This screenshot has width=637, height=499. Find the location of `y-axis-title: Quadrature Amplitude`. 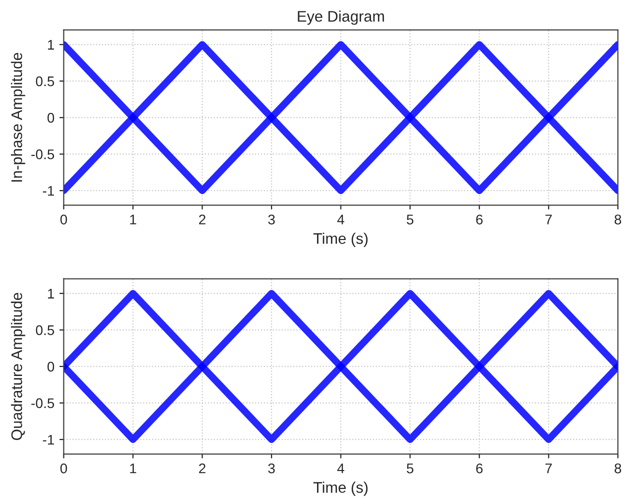

y-axis-title: Quadrature Amplitude is located at coordinates (18, 366).